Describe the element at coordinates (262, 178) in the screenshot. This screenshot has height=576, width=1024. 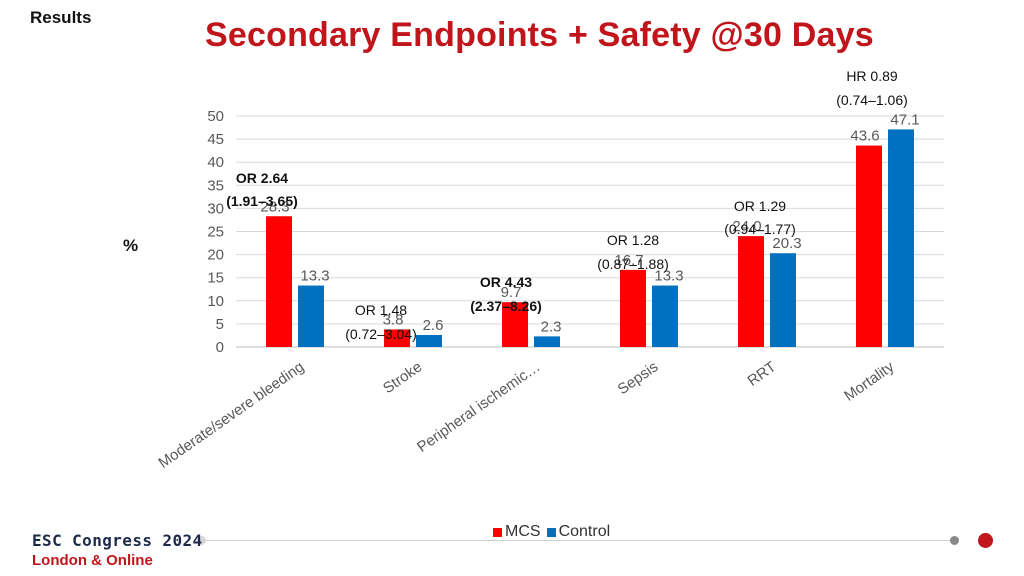
I see `effect-annotation: OR 2.64` at that location.